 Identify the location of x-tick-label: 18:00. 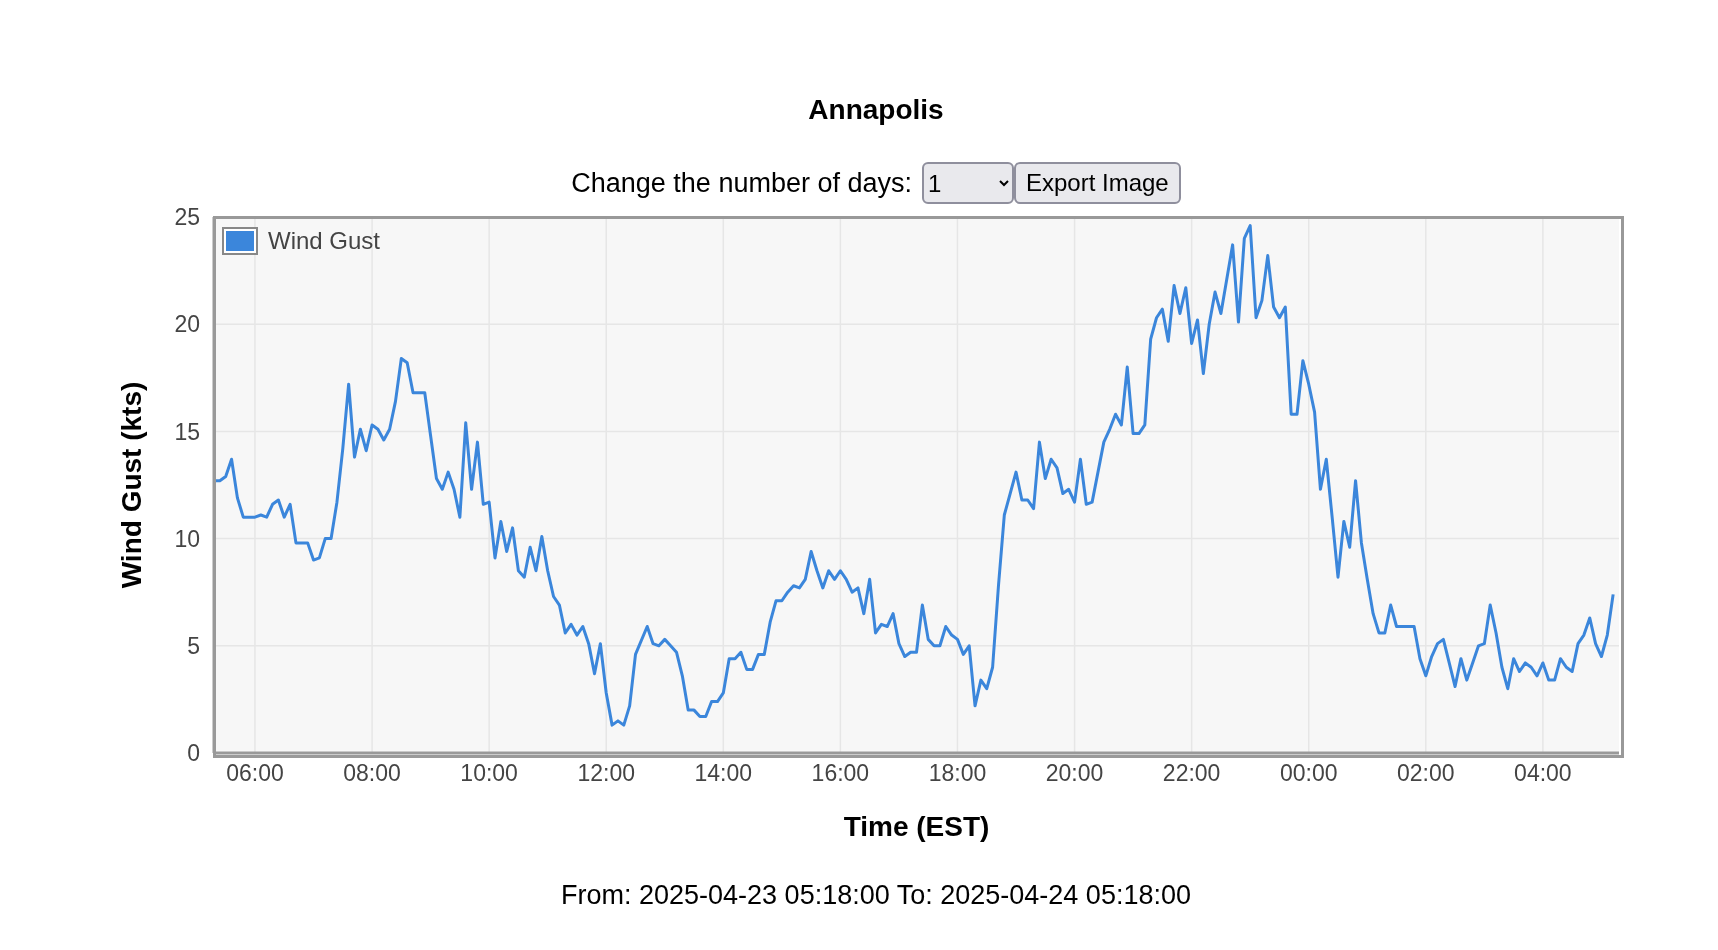
(957, 773).